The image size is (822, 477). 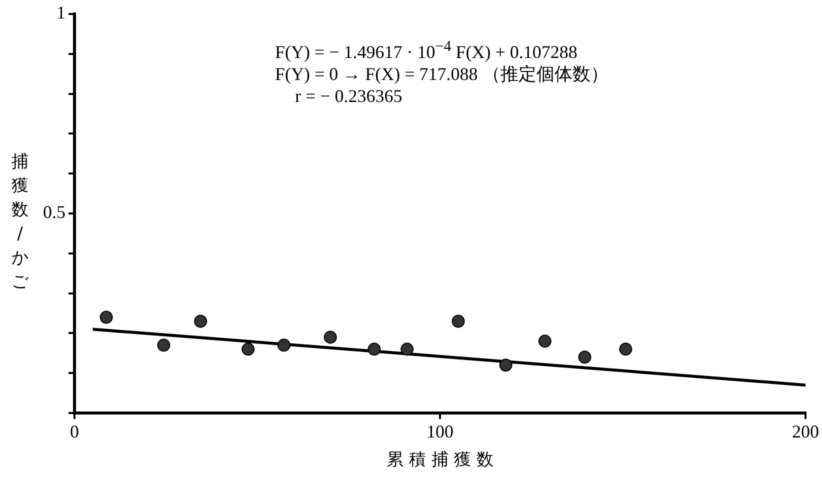 I want to click on annotation: F(Y) = 0 → F(X) = 717.088 （推定個体数）, so click(x=441, y=74).